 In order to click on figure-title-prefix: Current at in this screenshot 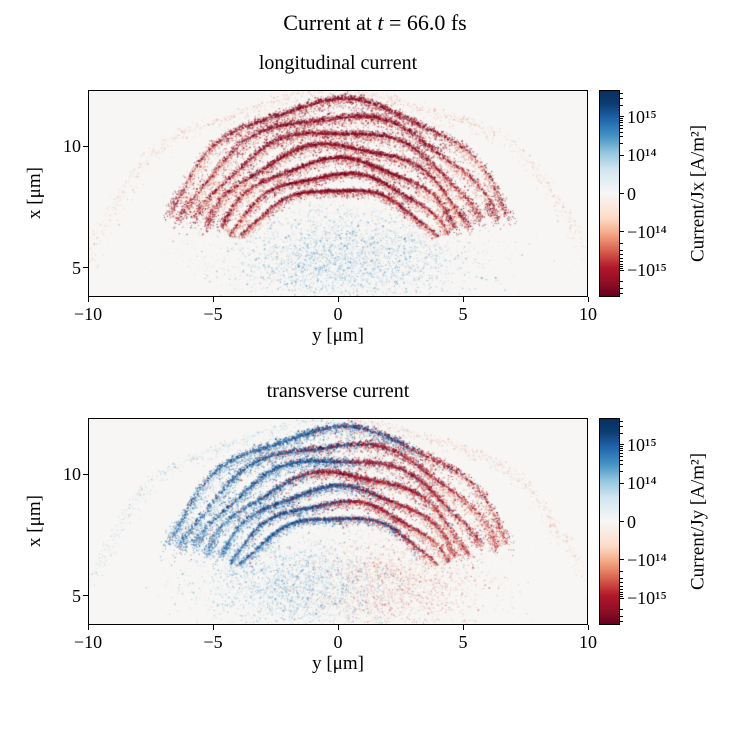, I will do `click(330, 22)`.